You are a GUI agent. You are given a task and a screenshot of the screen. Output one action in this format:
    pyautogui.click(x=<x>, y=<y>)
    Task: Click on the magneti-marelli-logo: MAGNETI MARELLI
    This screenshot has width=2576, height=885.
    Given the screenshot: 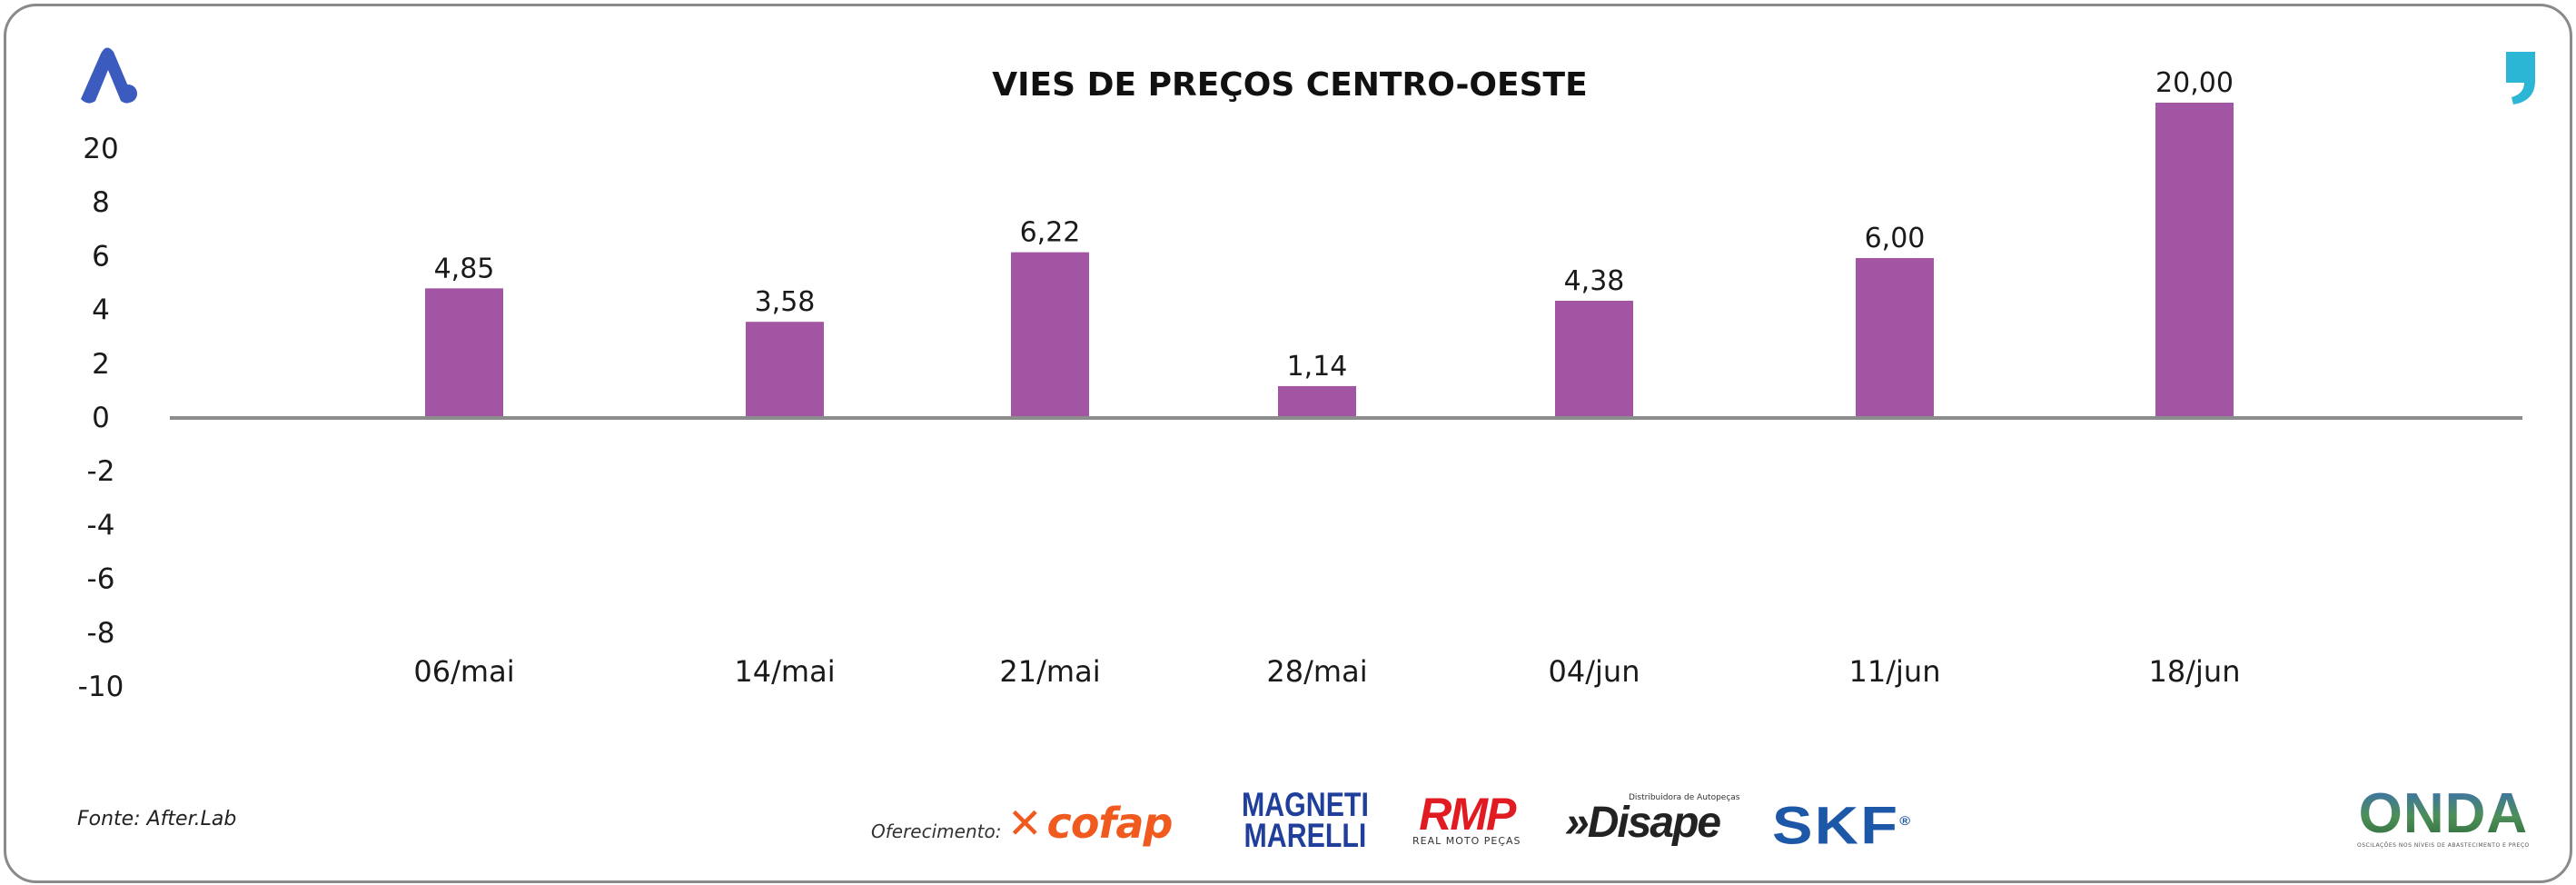 What is the action you would take?
    pyautogui.click(x=1305, y=820)
    